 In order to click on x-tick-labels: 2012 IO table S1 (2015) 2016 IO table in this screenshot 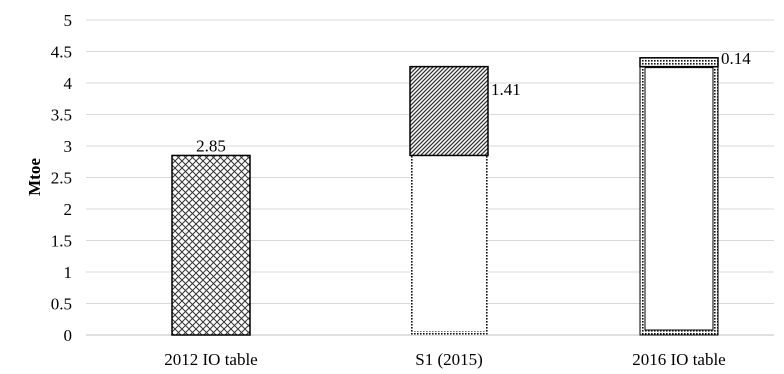, I will do `click(444, 359)`.